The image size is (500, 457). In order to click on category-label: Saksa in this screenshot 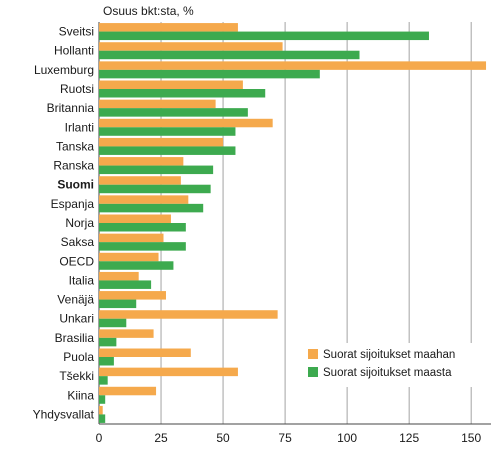, I will do `click(78, 242)`.